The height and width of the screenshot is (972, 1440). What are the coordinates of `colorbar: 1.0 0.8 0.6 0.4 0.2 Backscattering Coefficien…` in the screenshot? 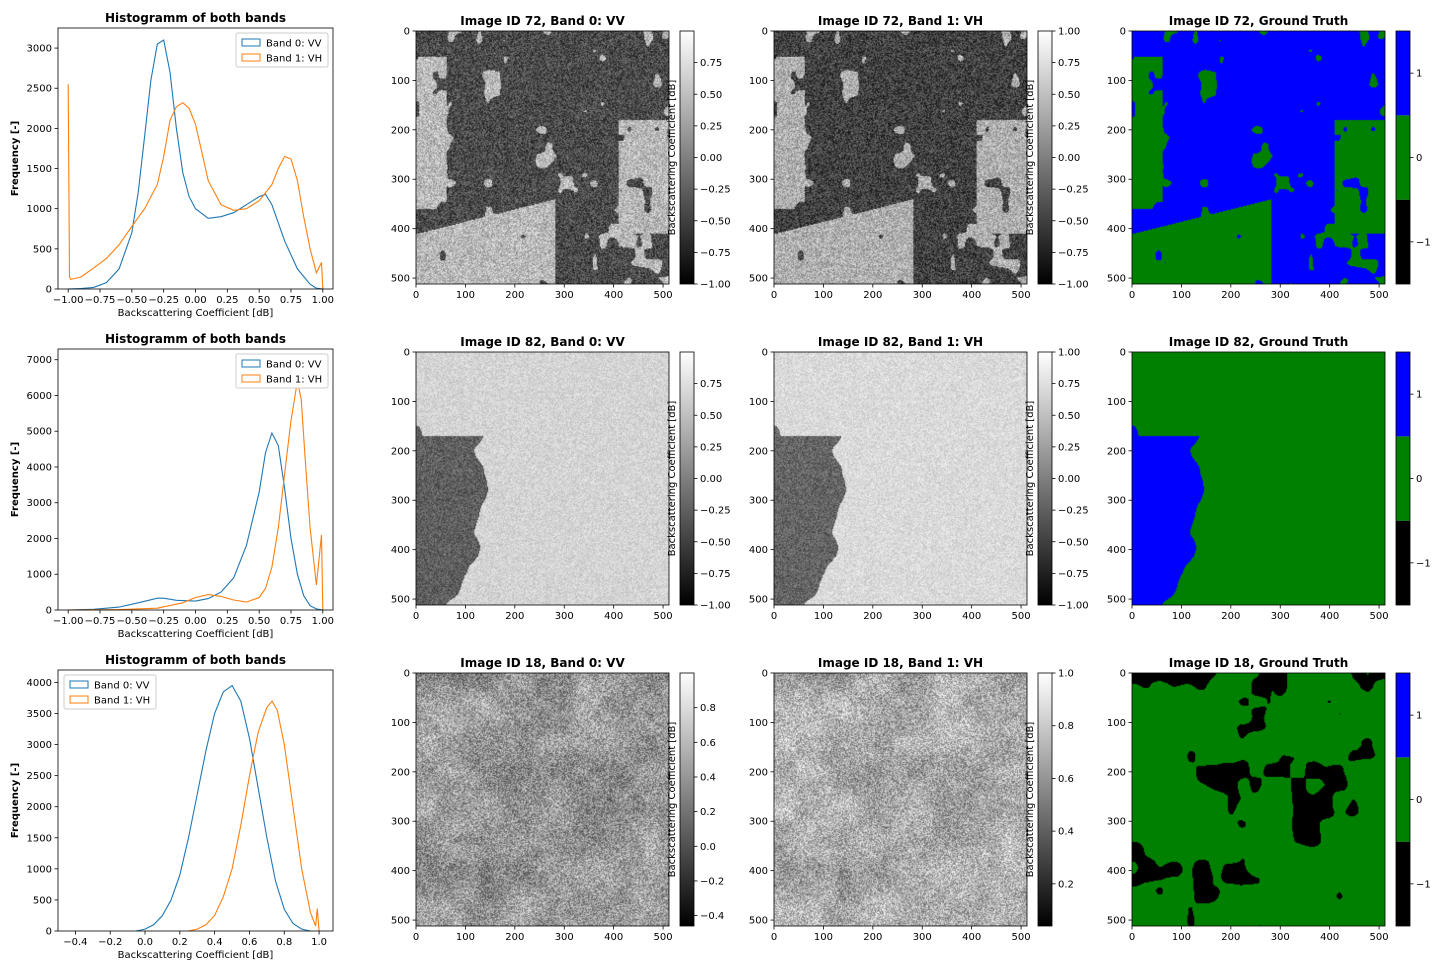 It's located at (1049, 798).